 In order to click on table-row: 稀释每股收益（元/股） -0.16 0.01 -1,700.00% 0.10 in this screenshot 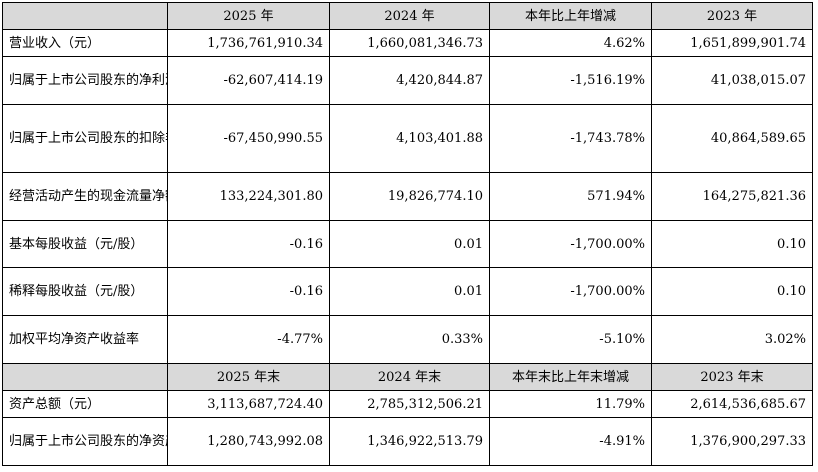, I will do `click(407, 291)`.